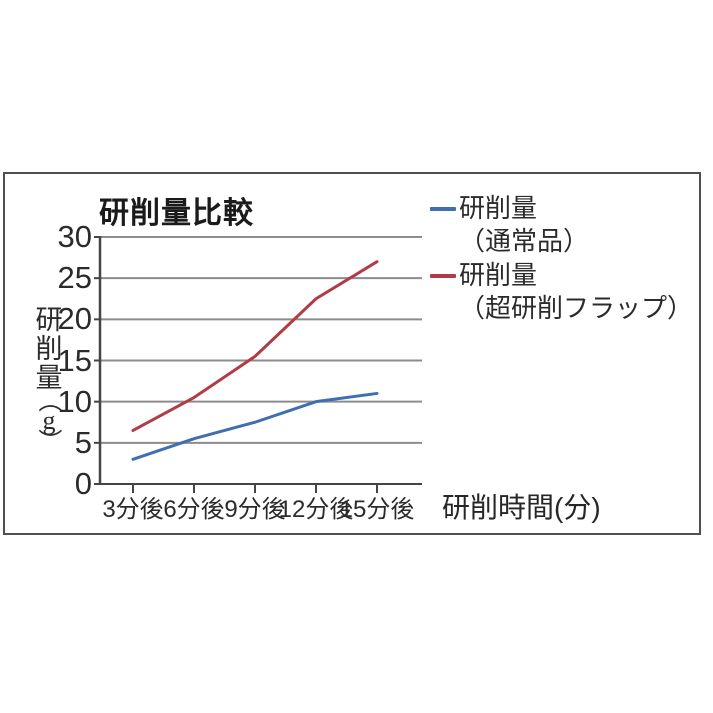 Image resolution: width=713 pixels, height=713 pixels. What do you see at coordinates (74, 278) in the screenshot?
I see `y-tick-label-25: 25` at bounding box center [74, 278].